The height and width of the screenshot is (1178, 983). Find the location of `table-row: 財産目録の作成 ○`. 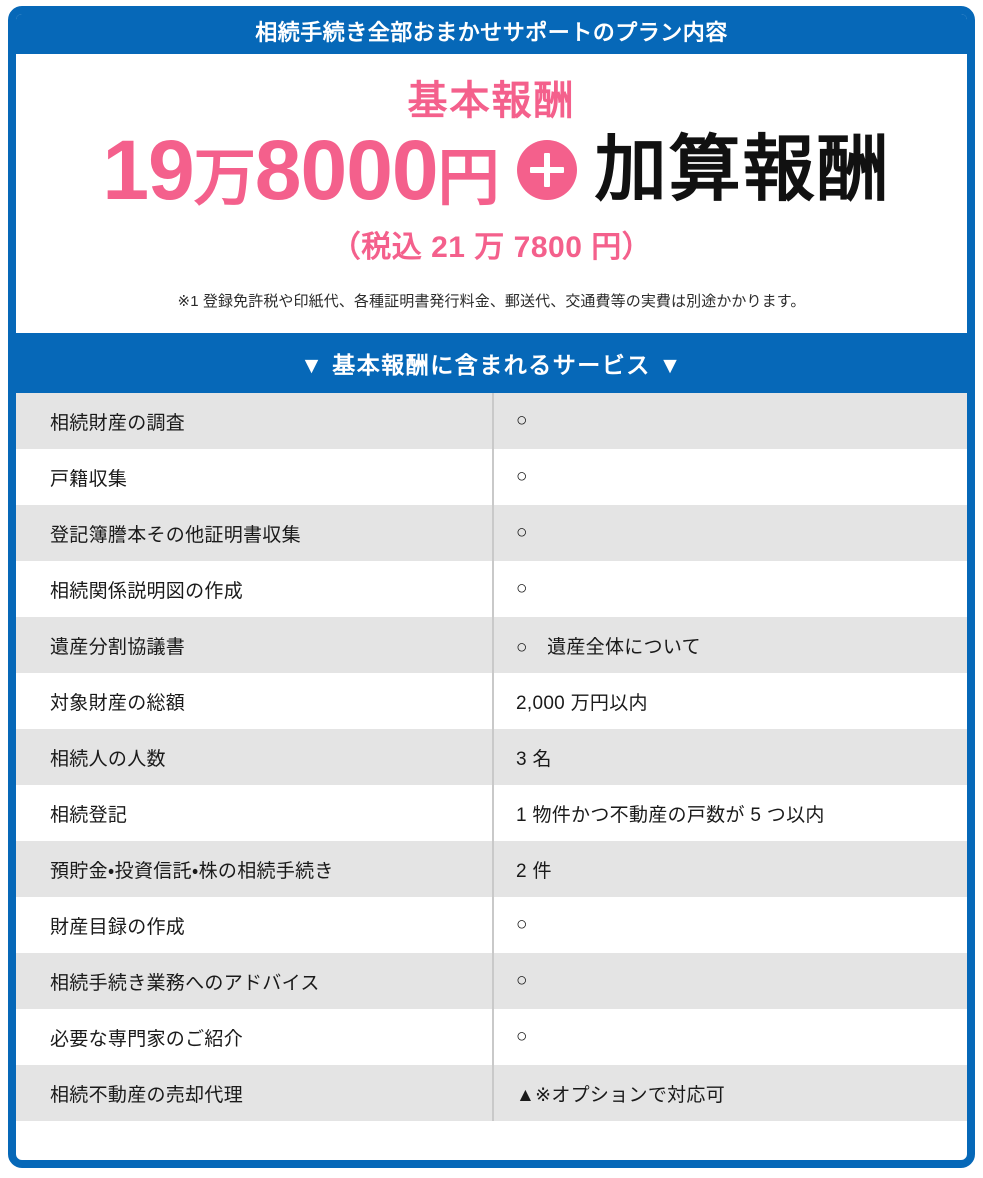

table-row: 財産目録の作成 ○ is located at coordinates (491, 925).